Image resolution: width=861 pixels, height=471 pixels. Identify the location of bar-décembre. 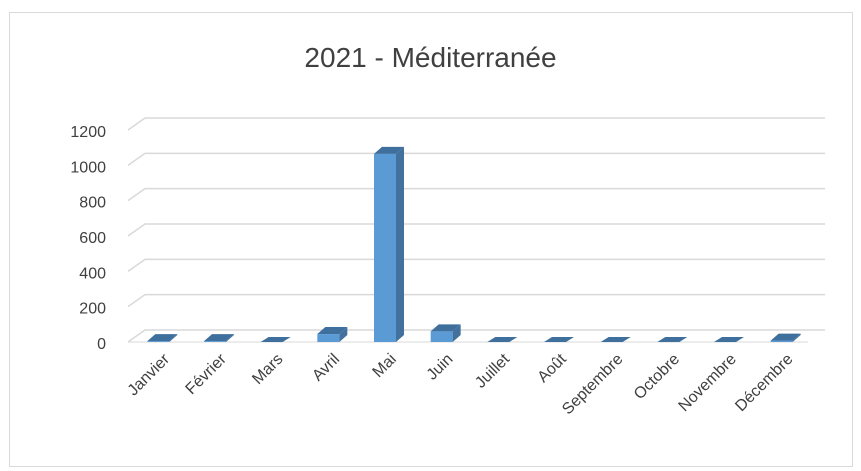
(785, 337).